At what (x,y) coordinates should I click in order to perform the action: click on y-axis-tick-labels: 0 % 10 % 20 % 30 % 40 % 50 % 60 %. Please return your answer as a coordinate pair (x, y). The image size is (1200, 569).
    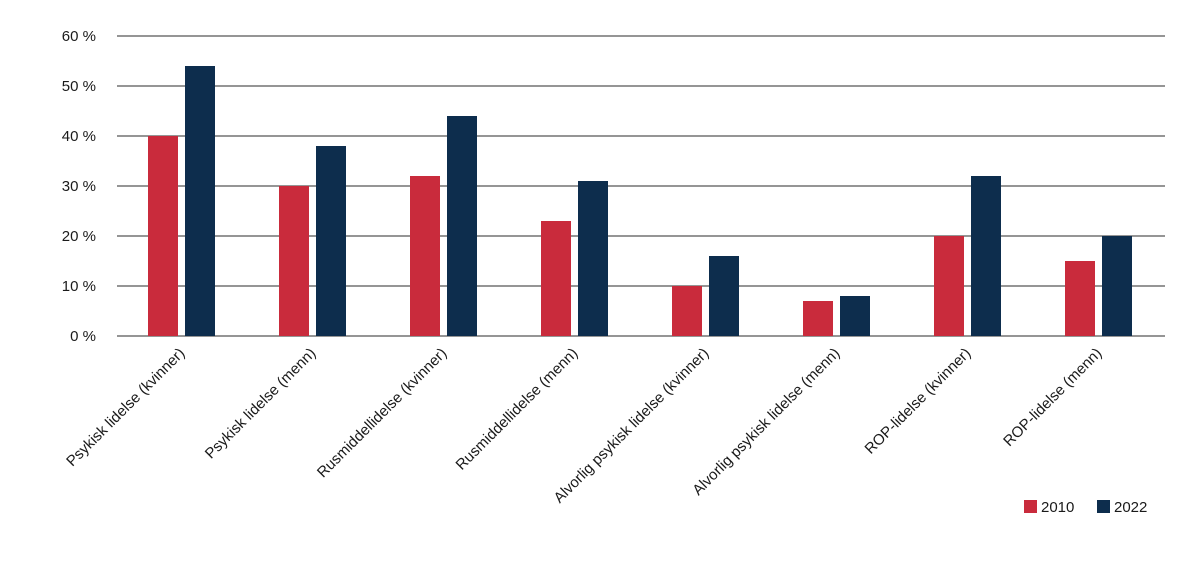
    Looking at the image, I should click on (79, 186).